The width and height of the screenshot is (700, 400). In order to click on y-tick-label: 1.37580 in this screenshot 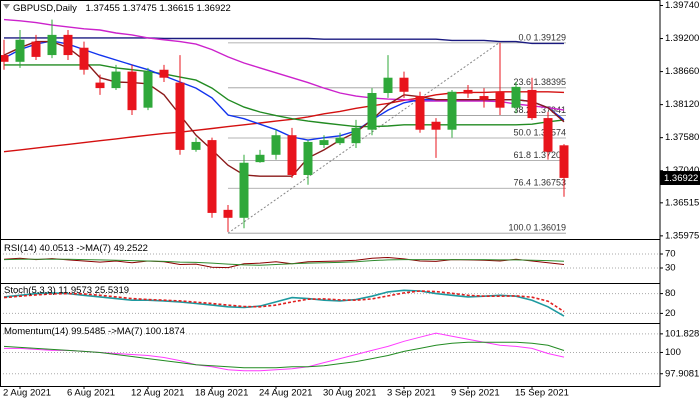, I will do `click(682, 137)`.